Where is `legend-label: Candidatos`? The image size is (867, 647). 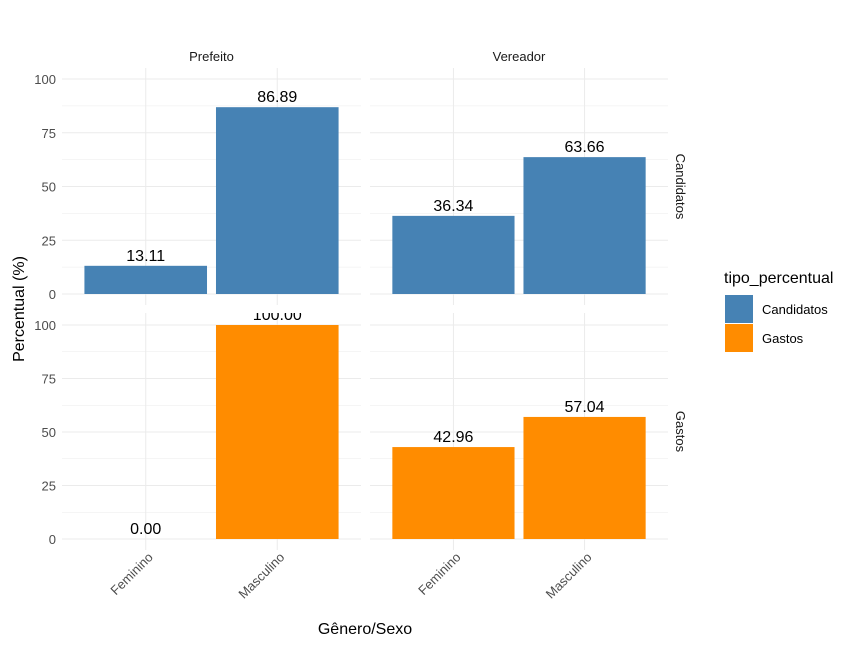
legend-label: Candidatos is located at coordinates (795, 309).